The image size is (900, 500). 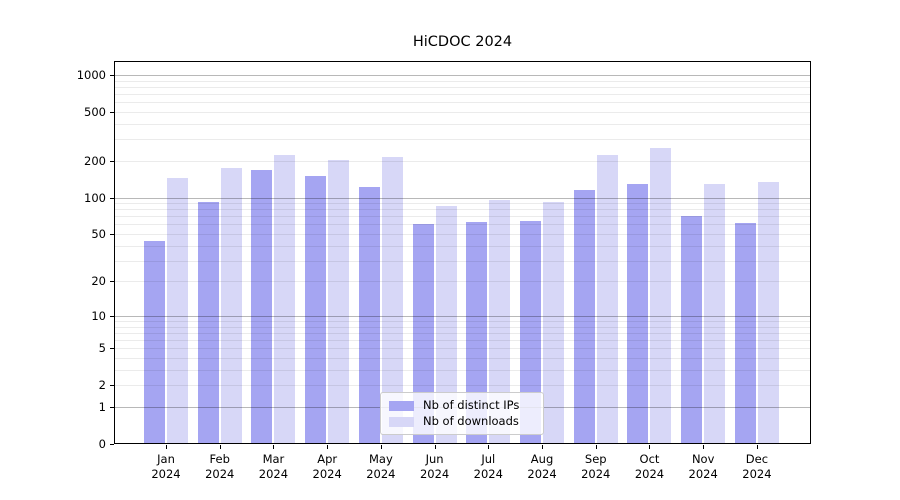 I want to click on bar-downloads-jul, so click(x=500, y=322).